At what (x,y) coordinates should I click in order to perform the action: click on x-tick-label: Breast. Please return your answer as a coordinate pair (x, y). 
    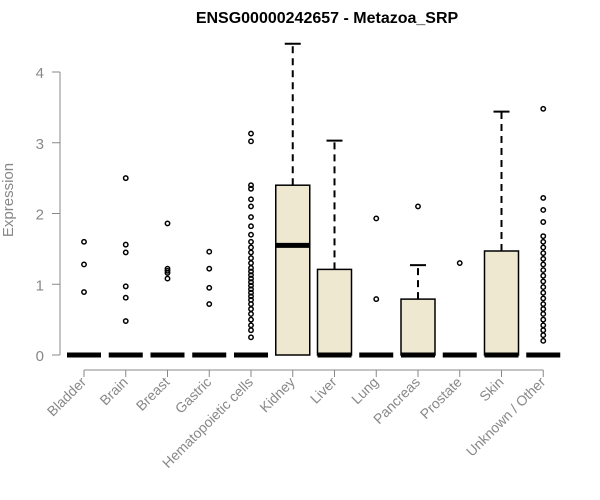
    Looking at the image, I should click on (153, 394).